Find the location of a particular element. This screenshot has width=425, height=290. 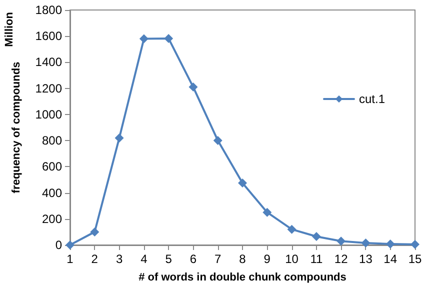

text: Million is located at coordinates (10, 29).